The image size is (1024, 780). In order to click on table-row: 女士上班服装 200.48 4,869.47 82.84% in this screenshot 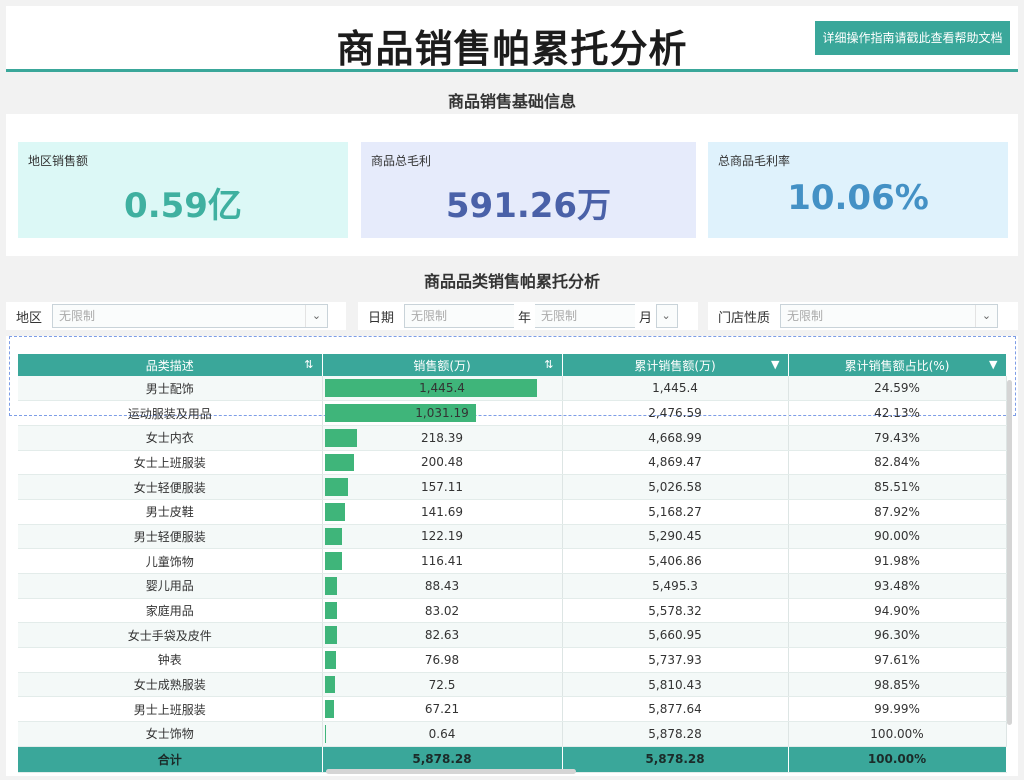, I will do `click(512, 463)`.